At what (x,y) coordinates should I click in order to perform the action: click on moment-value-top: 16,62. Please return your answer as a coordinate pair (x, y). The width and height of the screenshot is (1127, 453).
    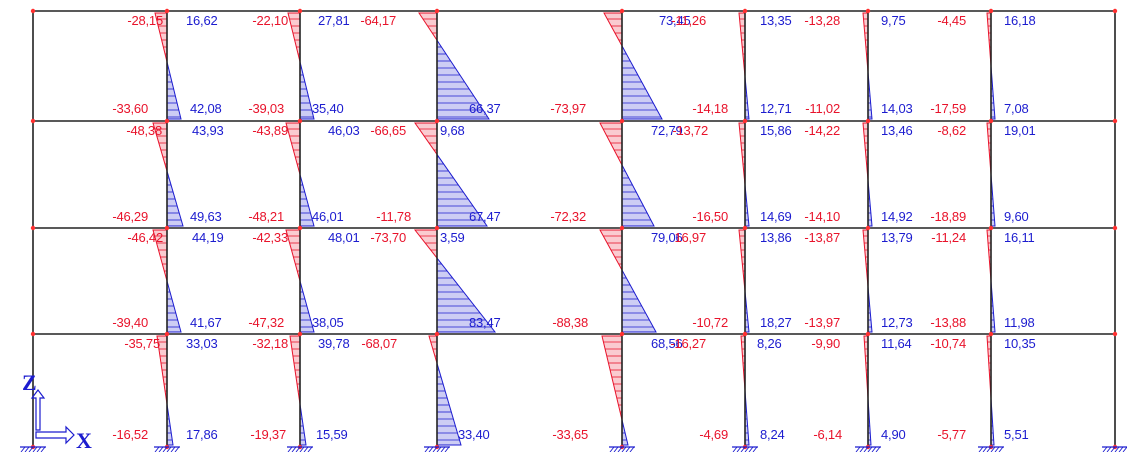
    Looking at the image, I should click on (202, 20).